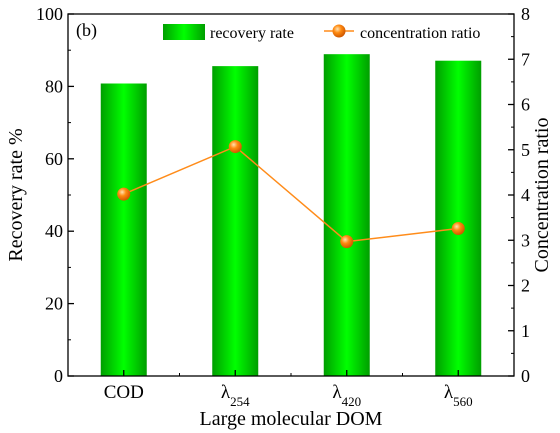 This screenshot has height=433, width=560. What do you see at coordinates (346, 395) in the screenshot?
I see `x-tick-label: λ420` at bounding box center [346, 395].